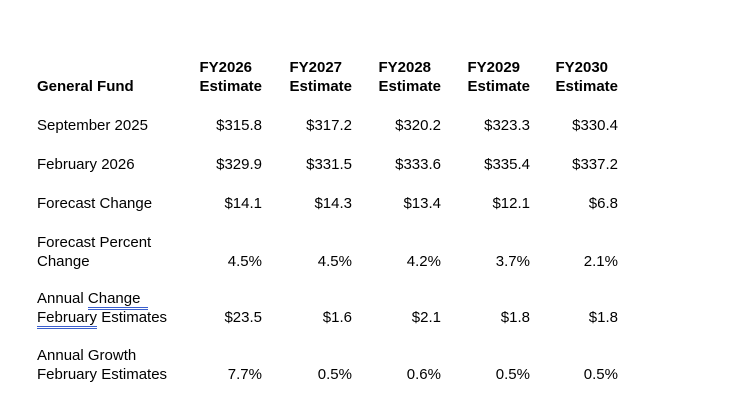 The width and height of the screenshot is (748, 407). I want to click on row-label: September 2025, so click(92, 125).